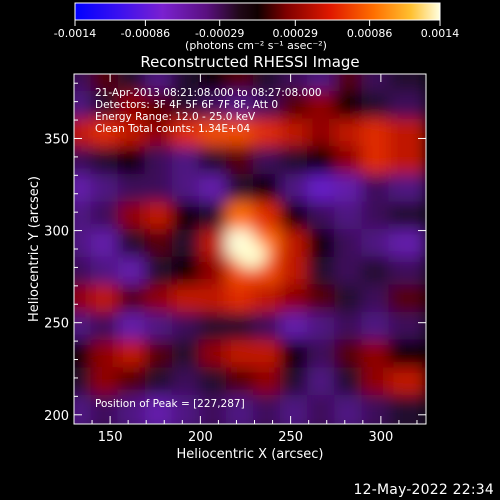 This screenshot has height=500, width=500. What do you see at coordinates (250, 454) in the screenshot?
I see `x-axis-label: Heliocentric X (arcsec)` at bounding box center [250, 454].